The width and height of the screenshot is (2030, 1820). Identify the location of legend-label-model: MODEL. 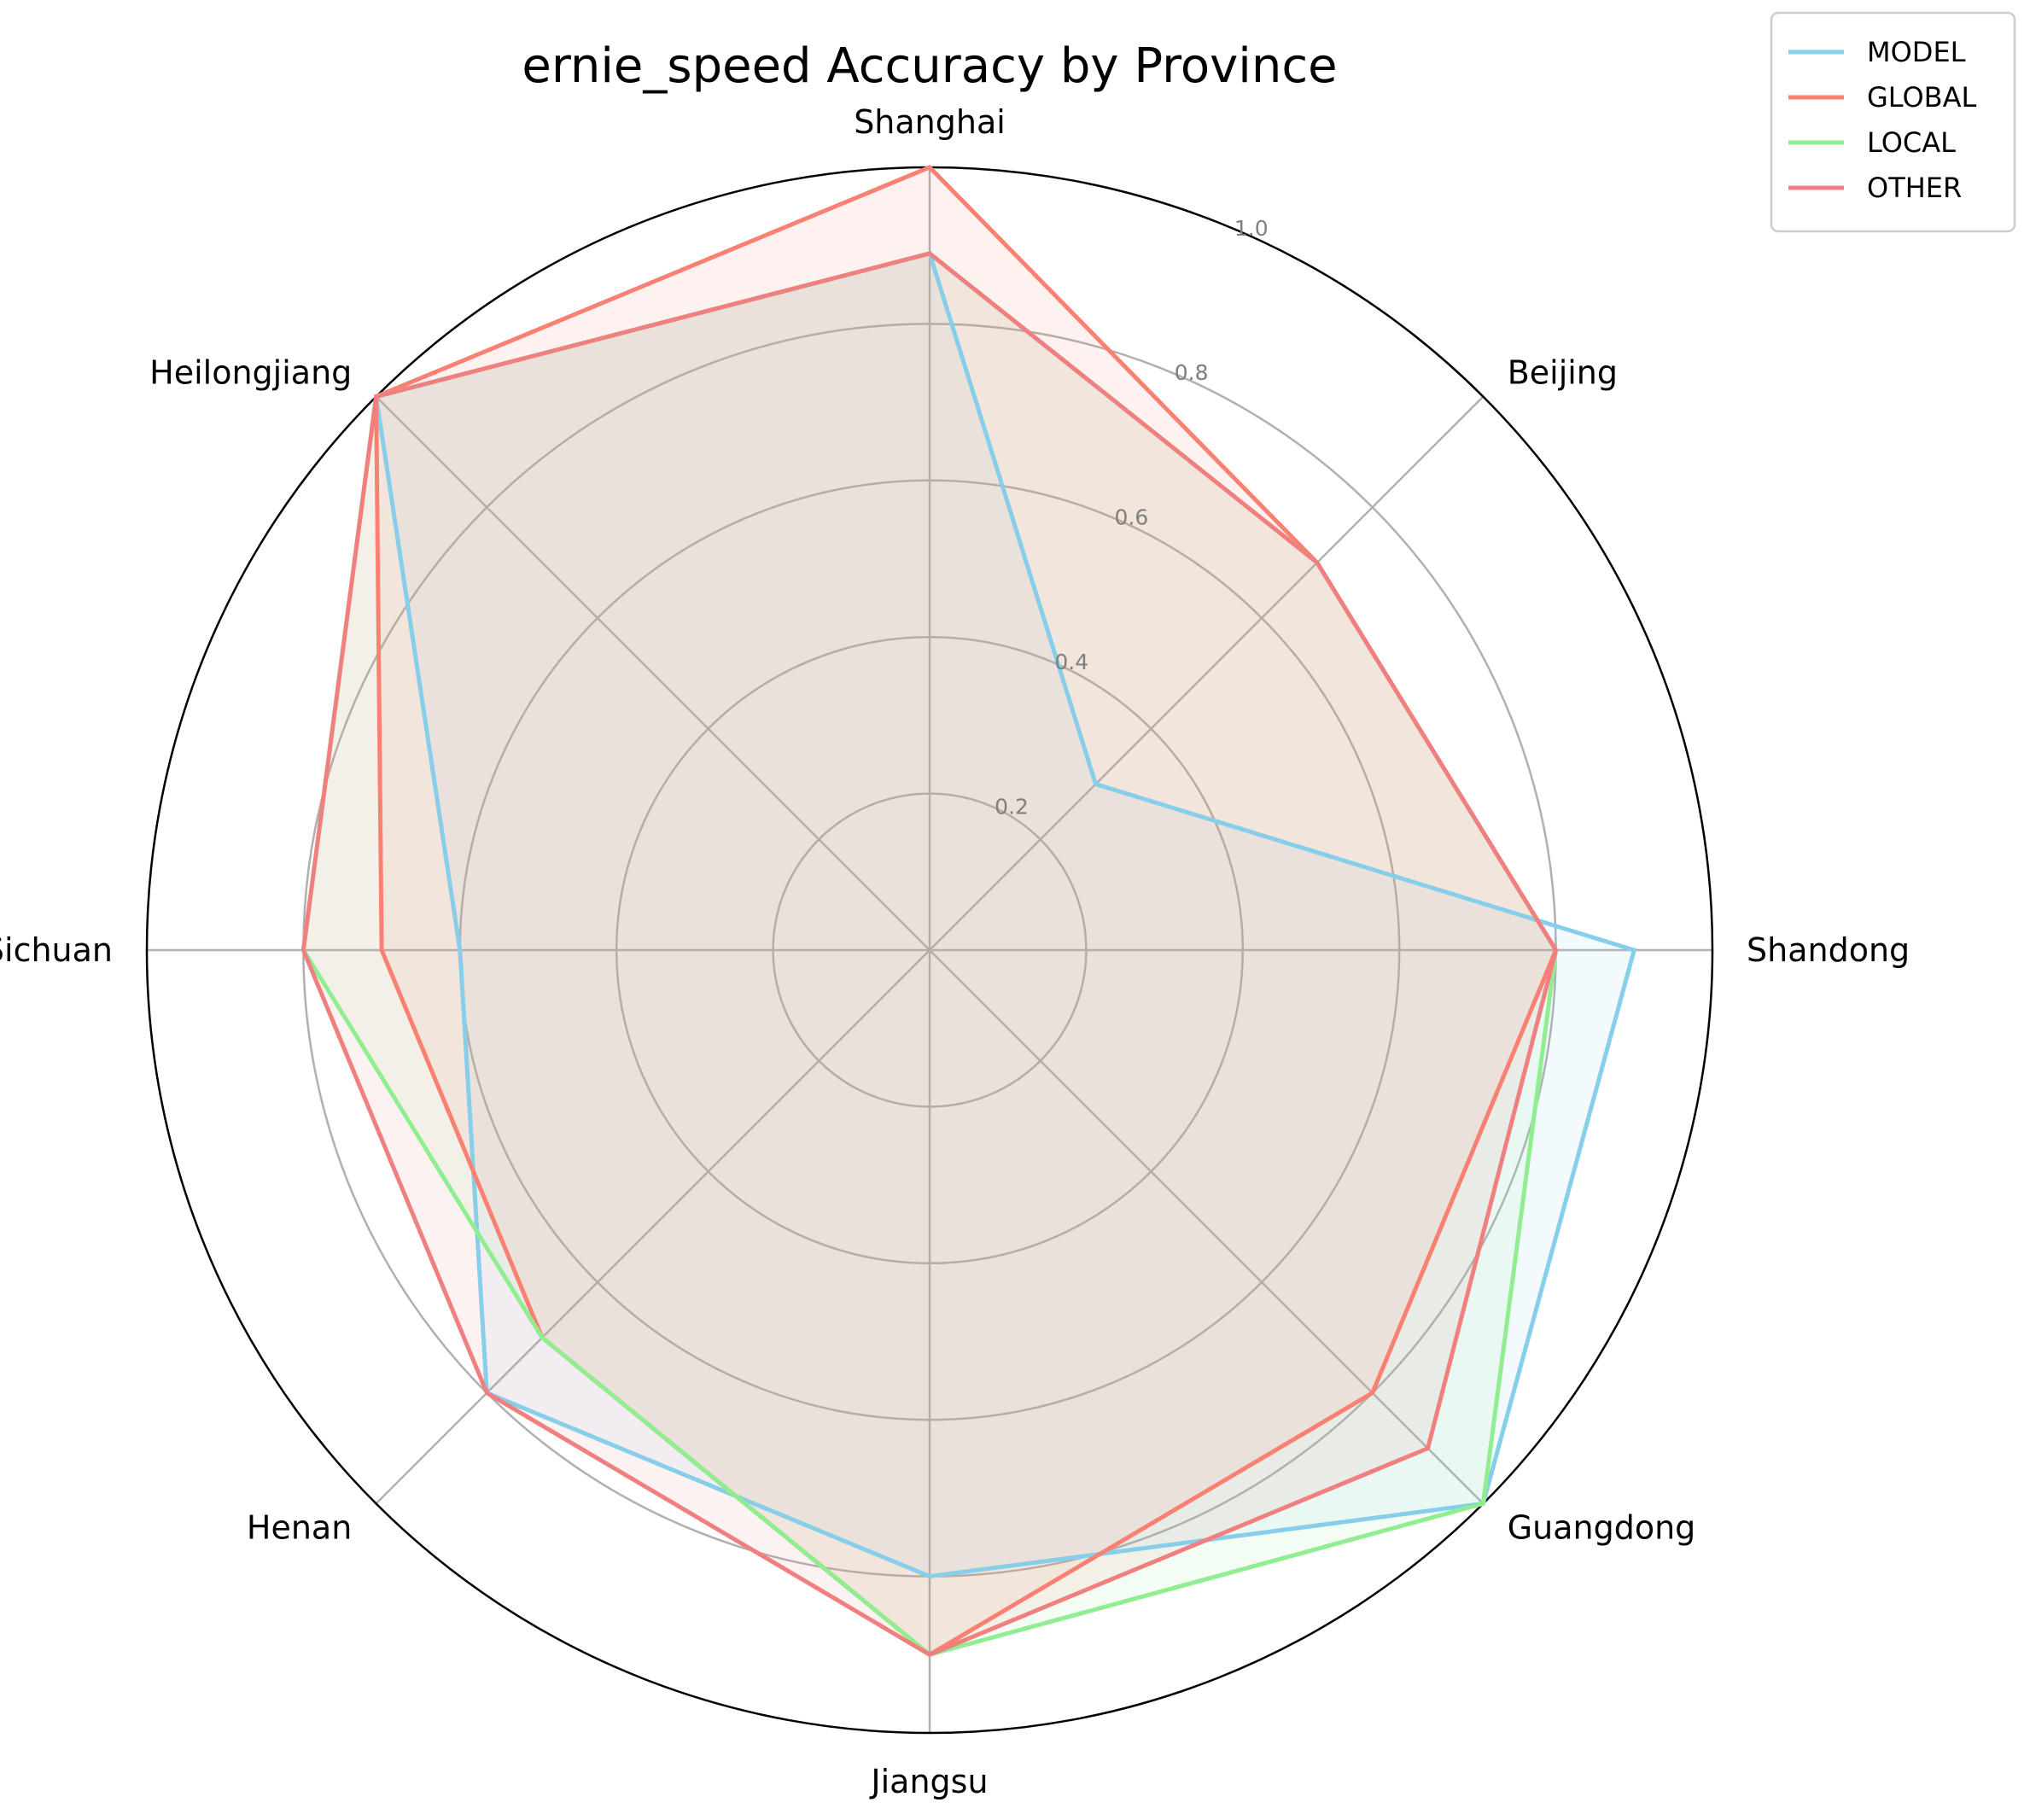
(1917, 52).